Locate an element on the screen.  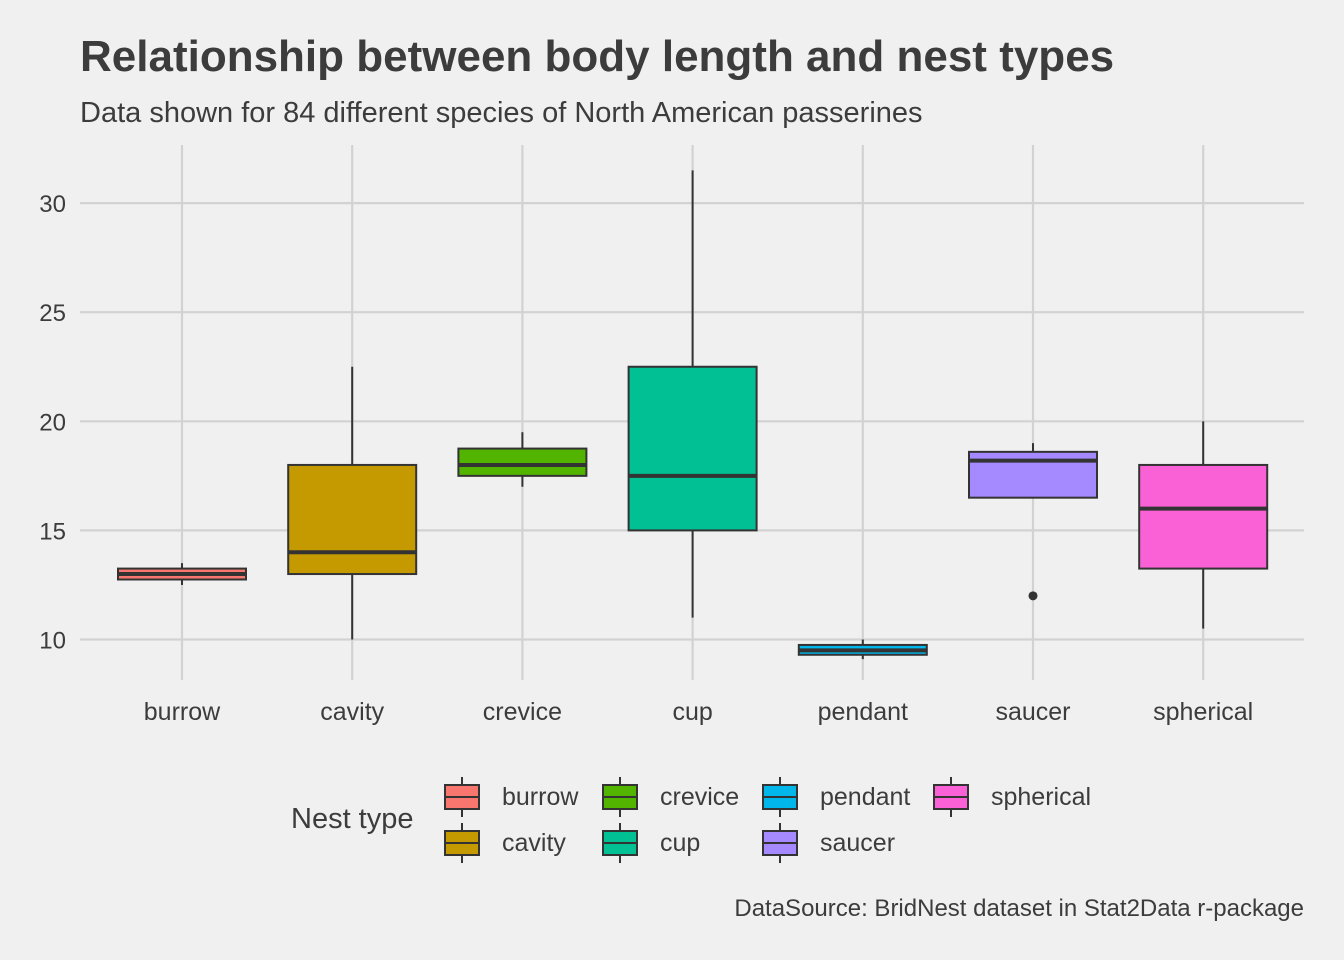
y-tick-label: 30 is located at coordinates (52, 204).